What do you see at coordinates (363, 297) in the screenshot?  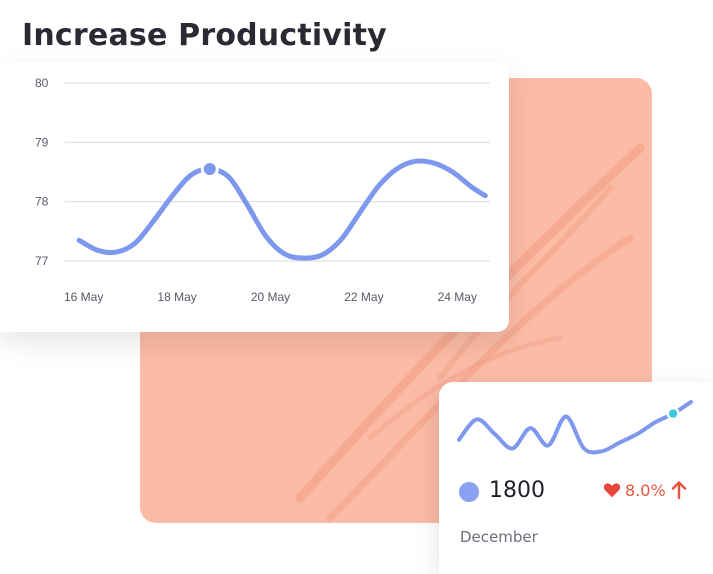 I see `x-tick-label: 22 May` at bounding box center [363, 297].